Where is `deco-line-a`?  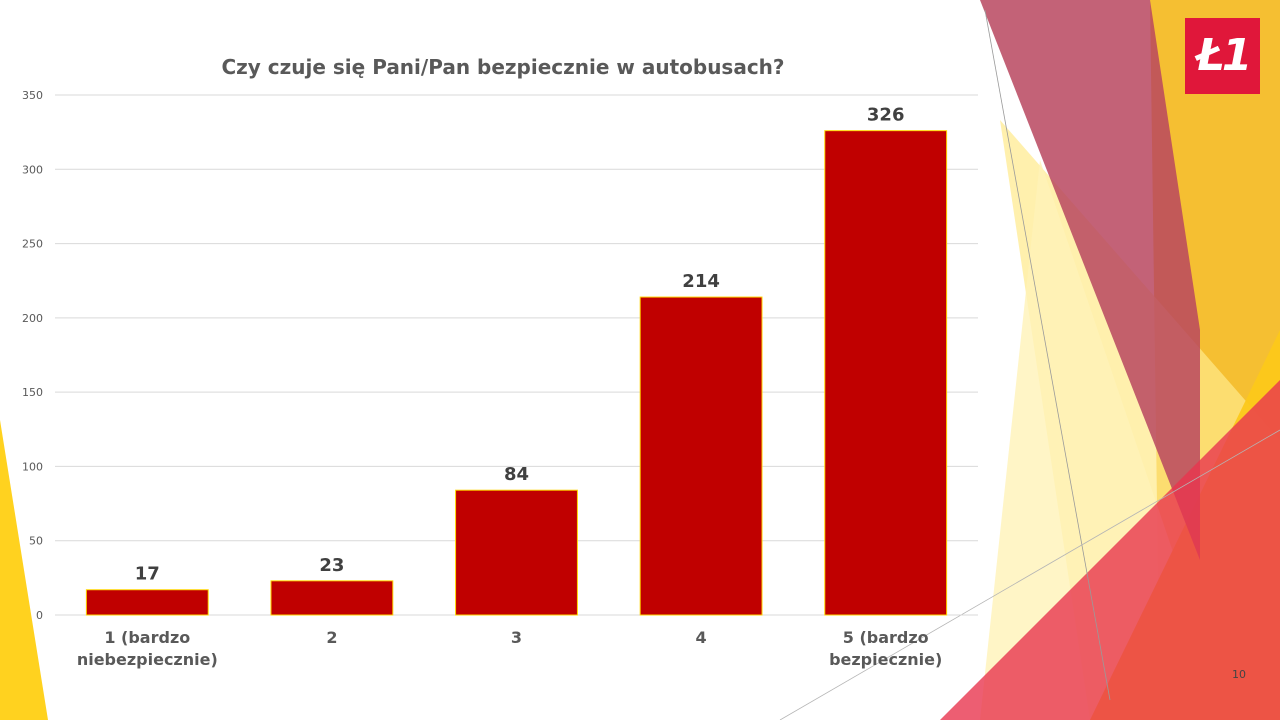 deco-line-a is located at coordinates (1047, 355).